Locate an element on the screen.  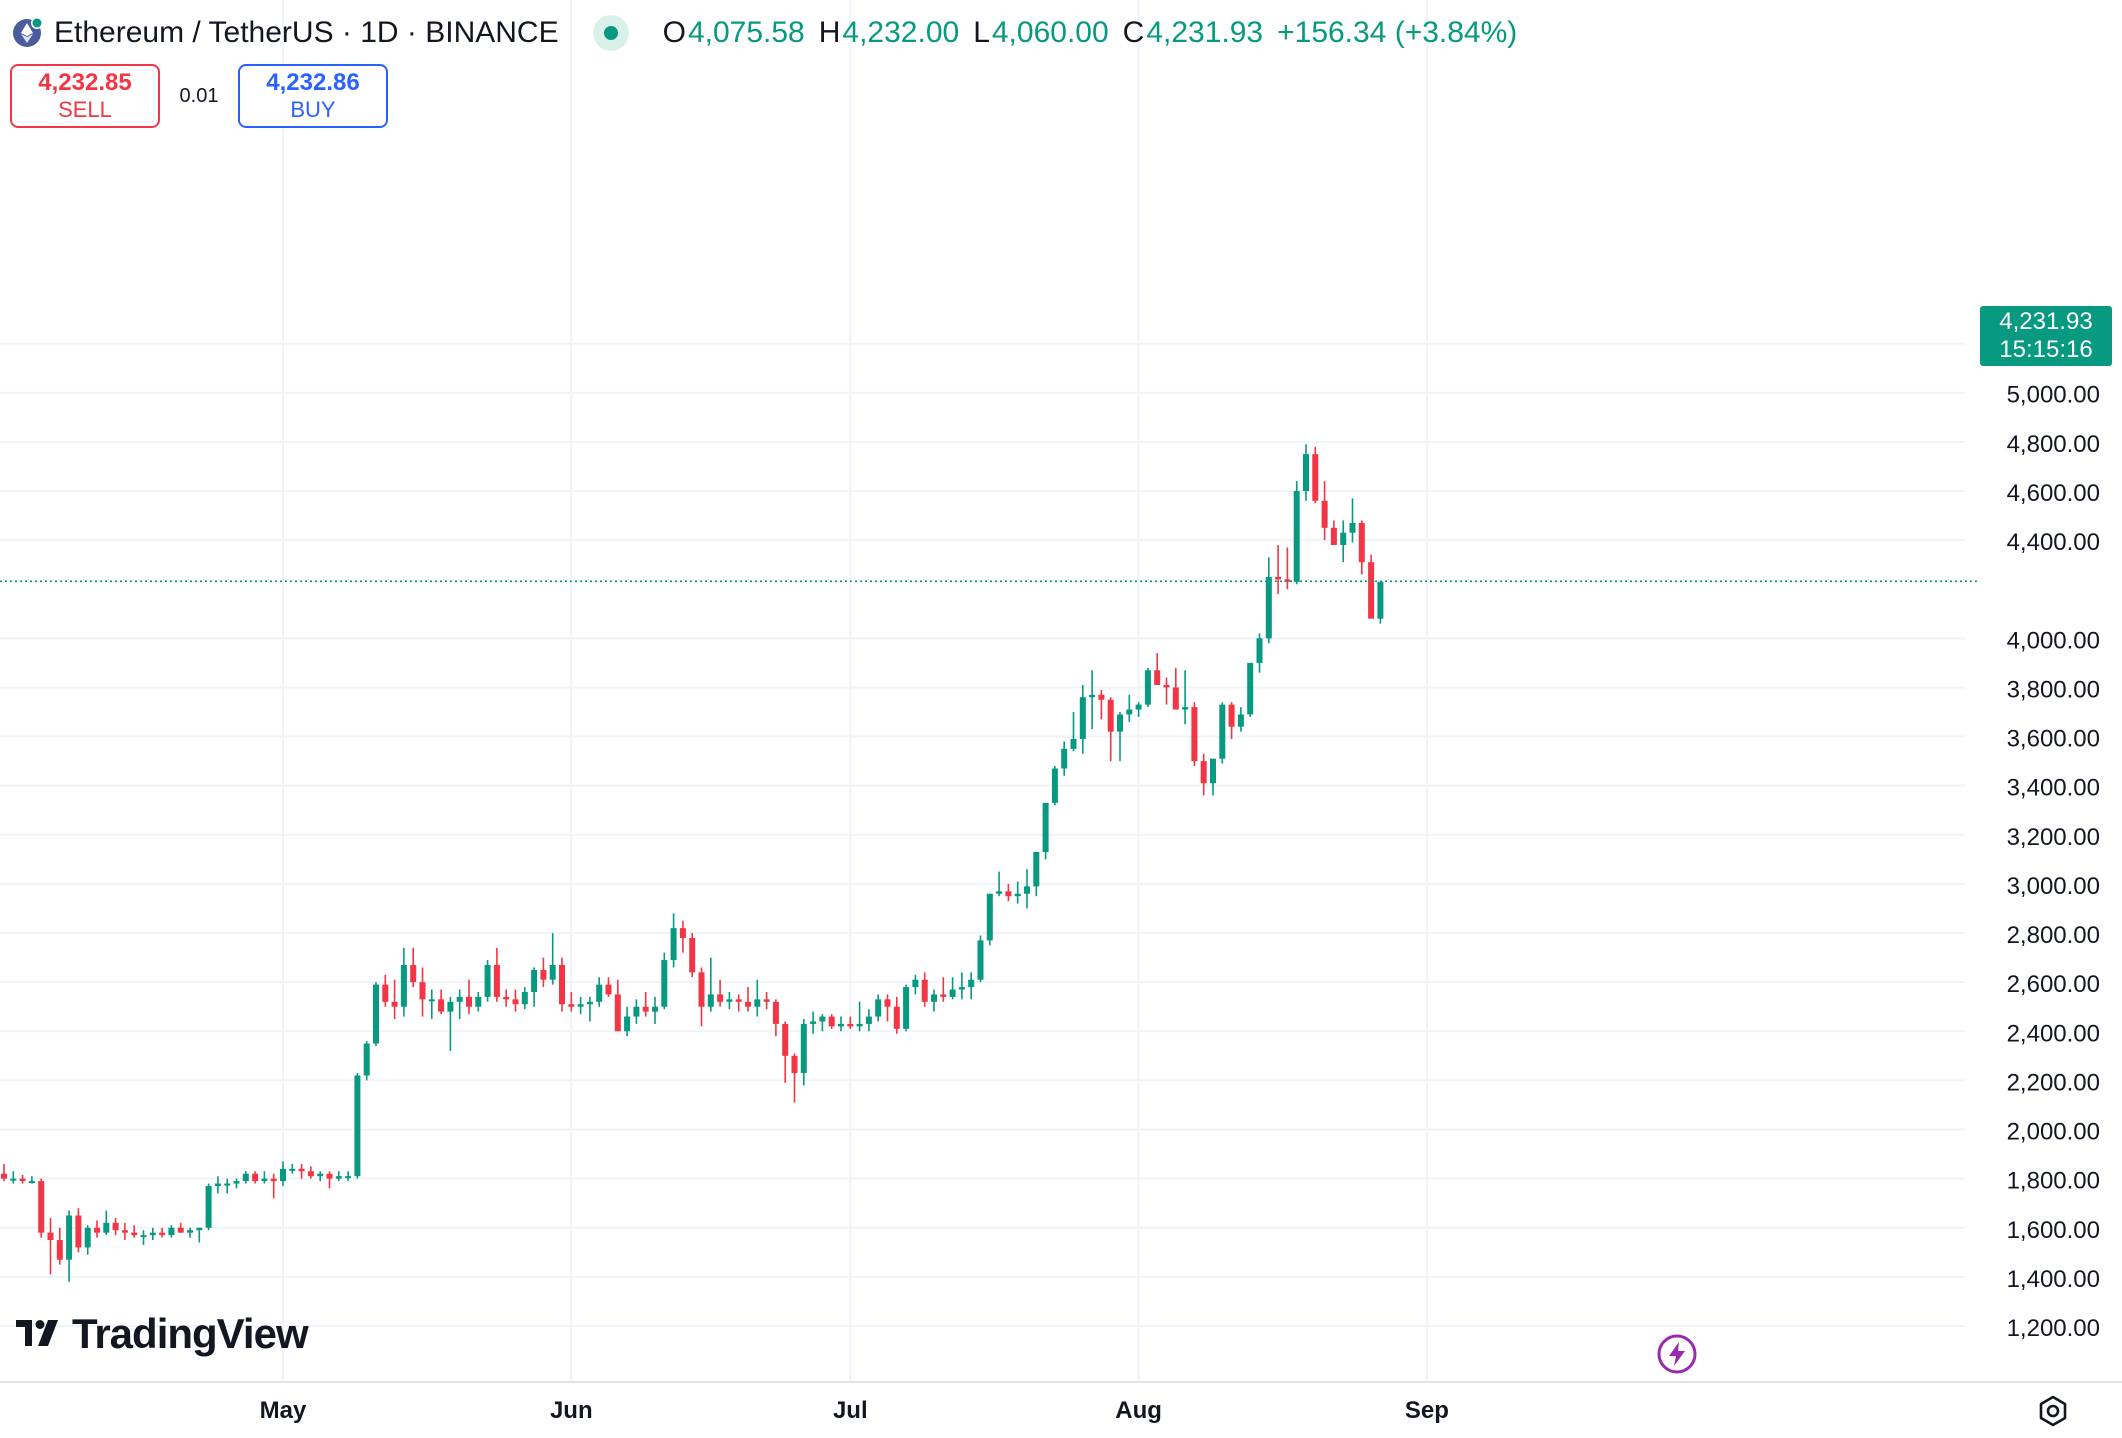
sell-button: 4,232.85 SELL is located at coordinates (85, 96).